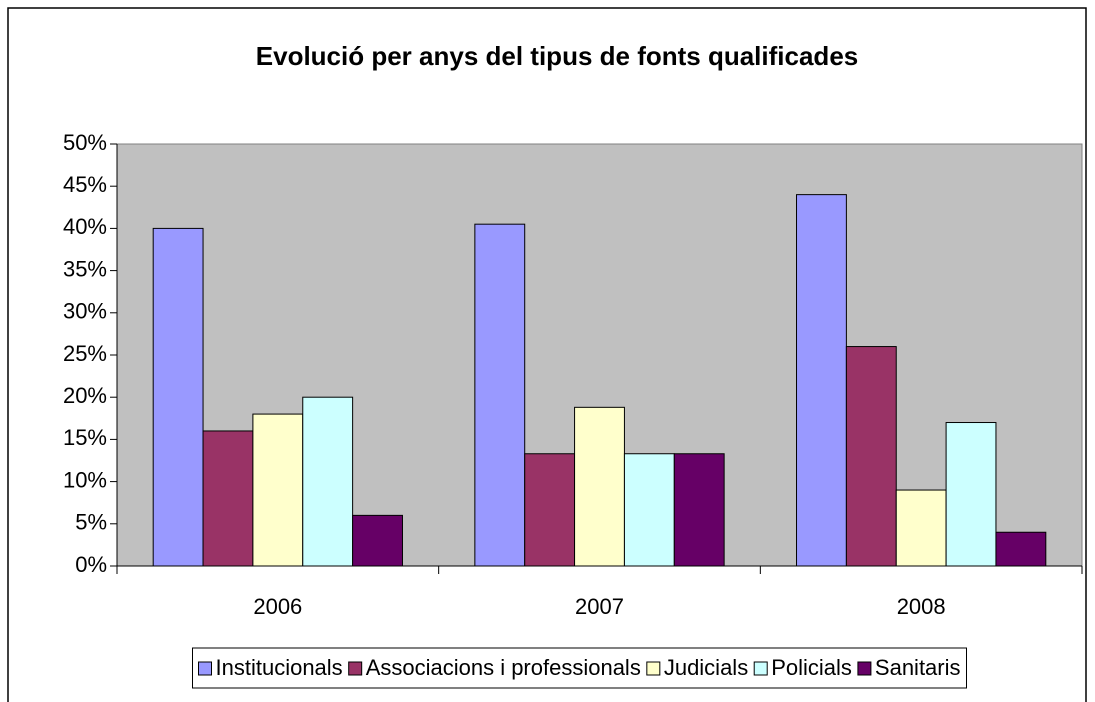  Describe the element at coordinates (503, 667) in the screenshot. I see `legend-label: Associacions i professionals` at that location.